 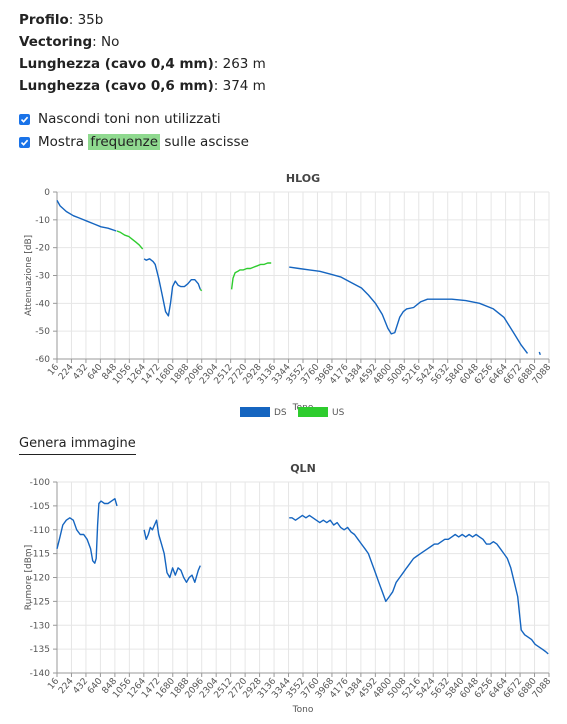 What do you see at coordinates (40, 555) in the screenshot?
I see `y-tick-label: -115` at bounding box center [40, 555].